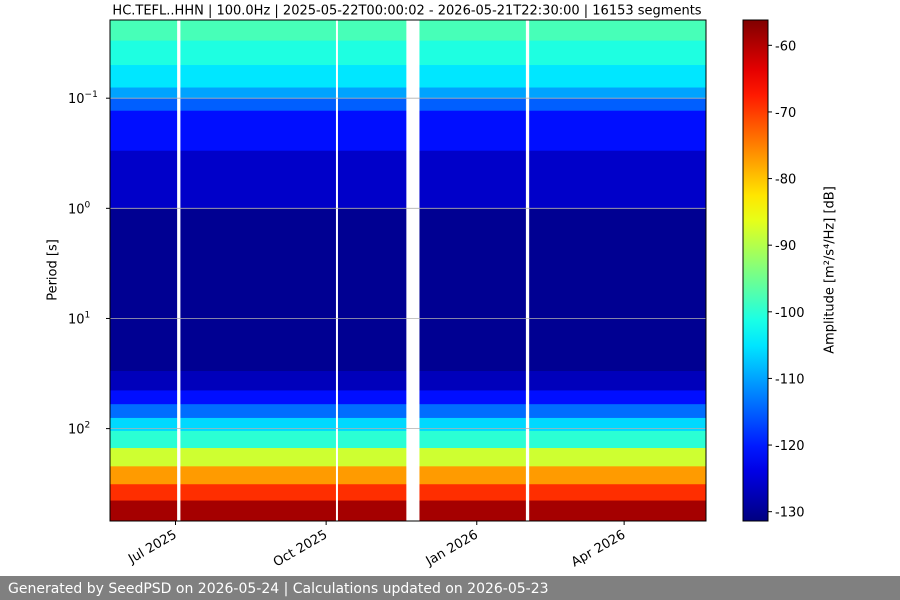 The width and height of the screenshot is (900, 600). I want to click on colorbar-tick-label: -90, so click(785, 246).